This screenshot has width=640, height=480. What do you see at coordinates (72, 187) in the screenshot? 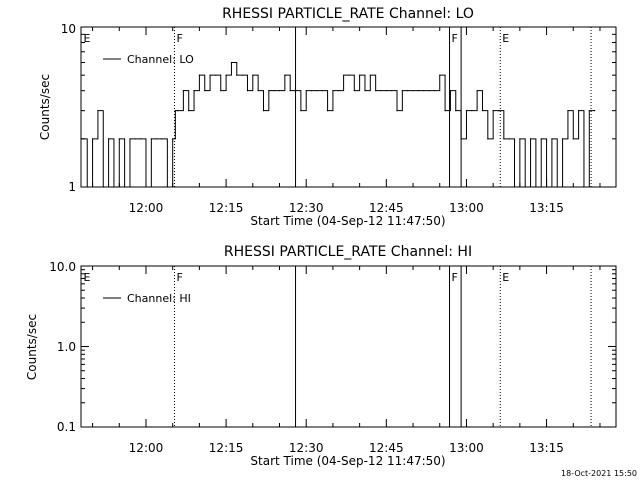
I see `panel-lo-ytick-1: 1` at bounding box center [72, 187].